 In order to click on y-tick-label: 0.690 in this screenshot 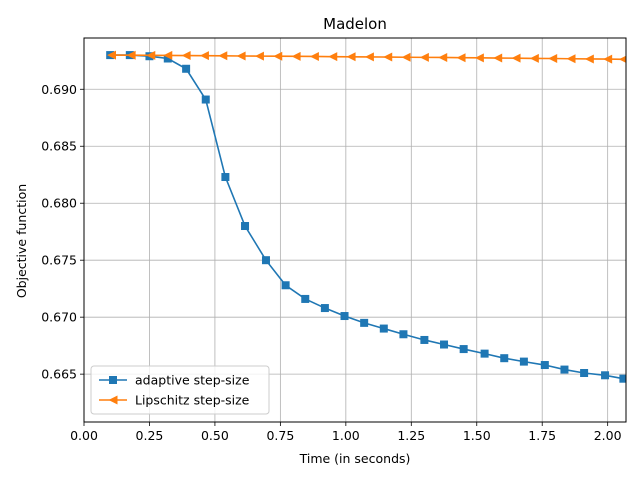, I will do `click(59, 89)`.